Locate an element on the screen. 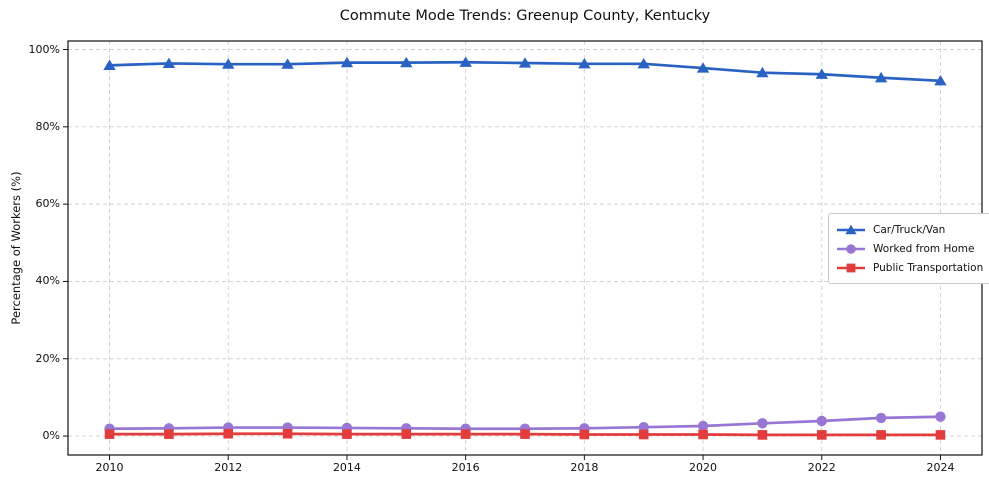 The image size is (989, 490). y-tick-label-40%: 40% is located at coordinates (47, 281).